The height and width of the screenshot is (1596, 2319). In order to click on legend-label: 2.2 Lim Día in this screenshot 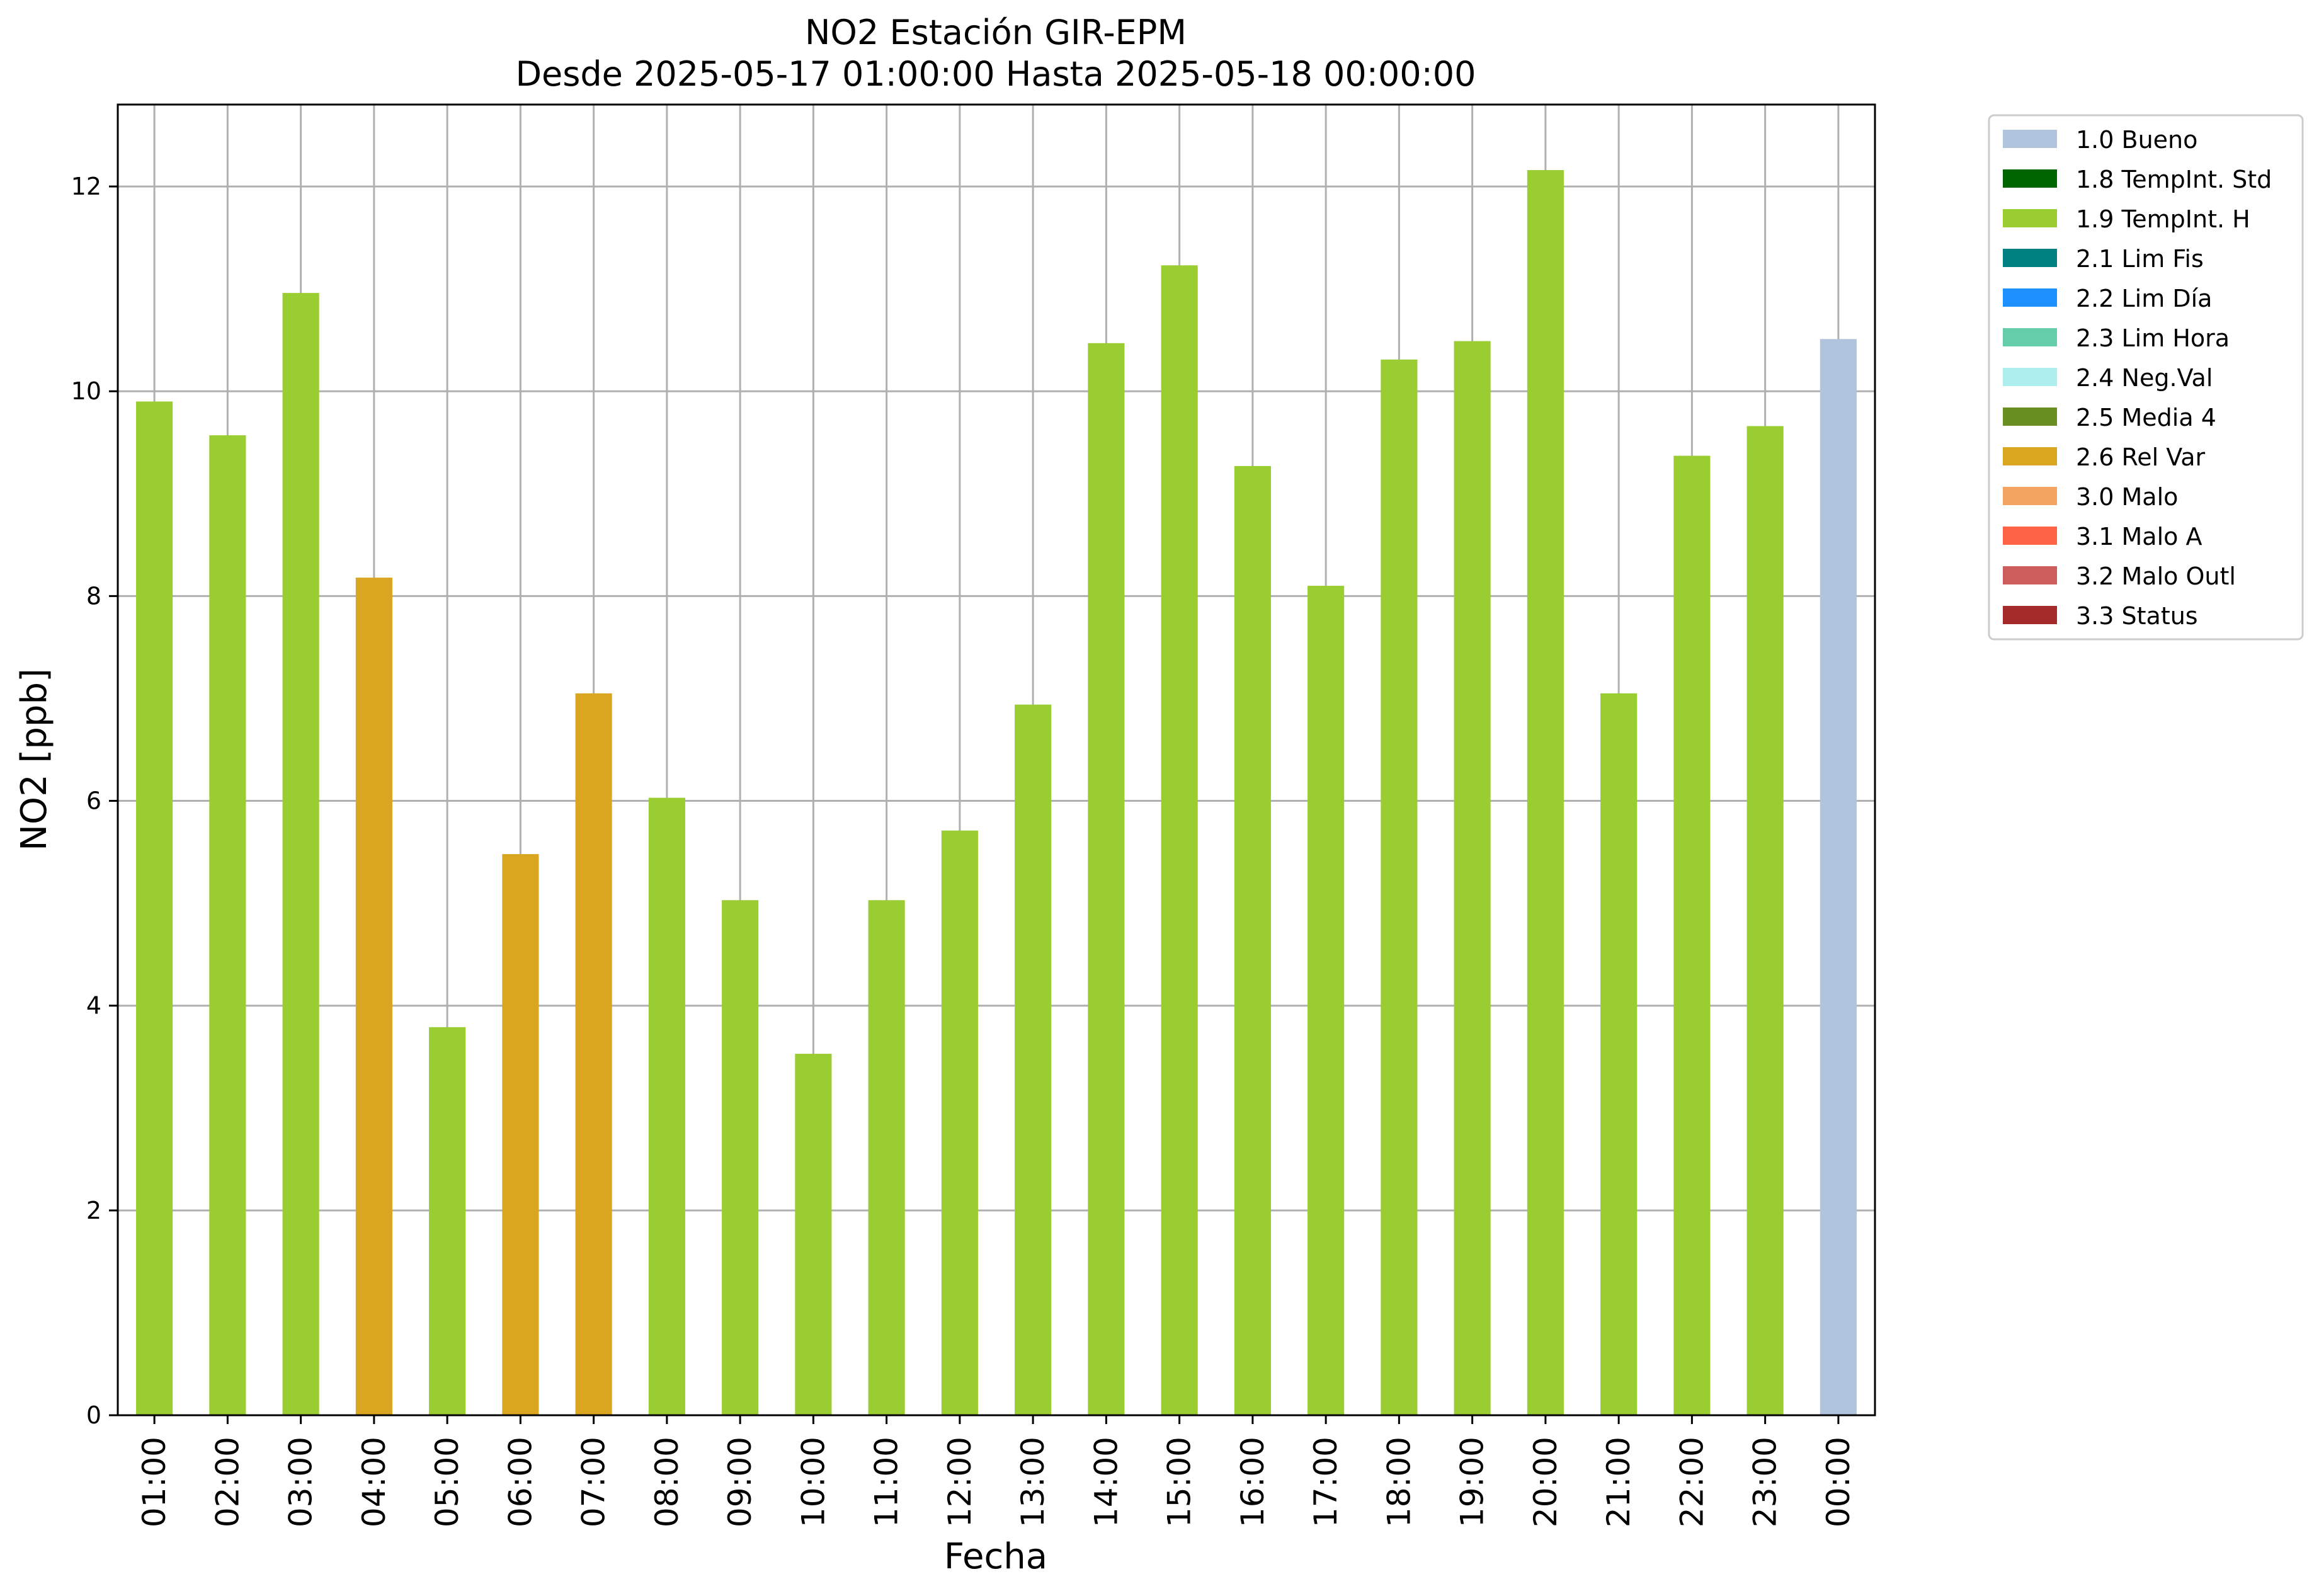, I will do `click(2144, 298)`.